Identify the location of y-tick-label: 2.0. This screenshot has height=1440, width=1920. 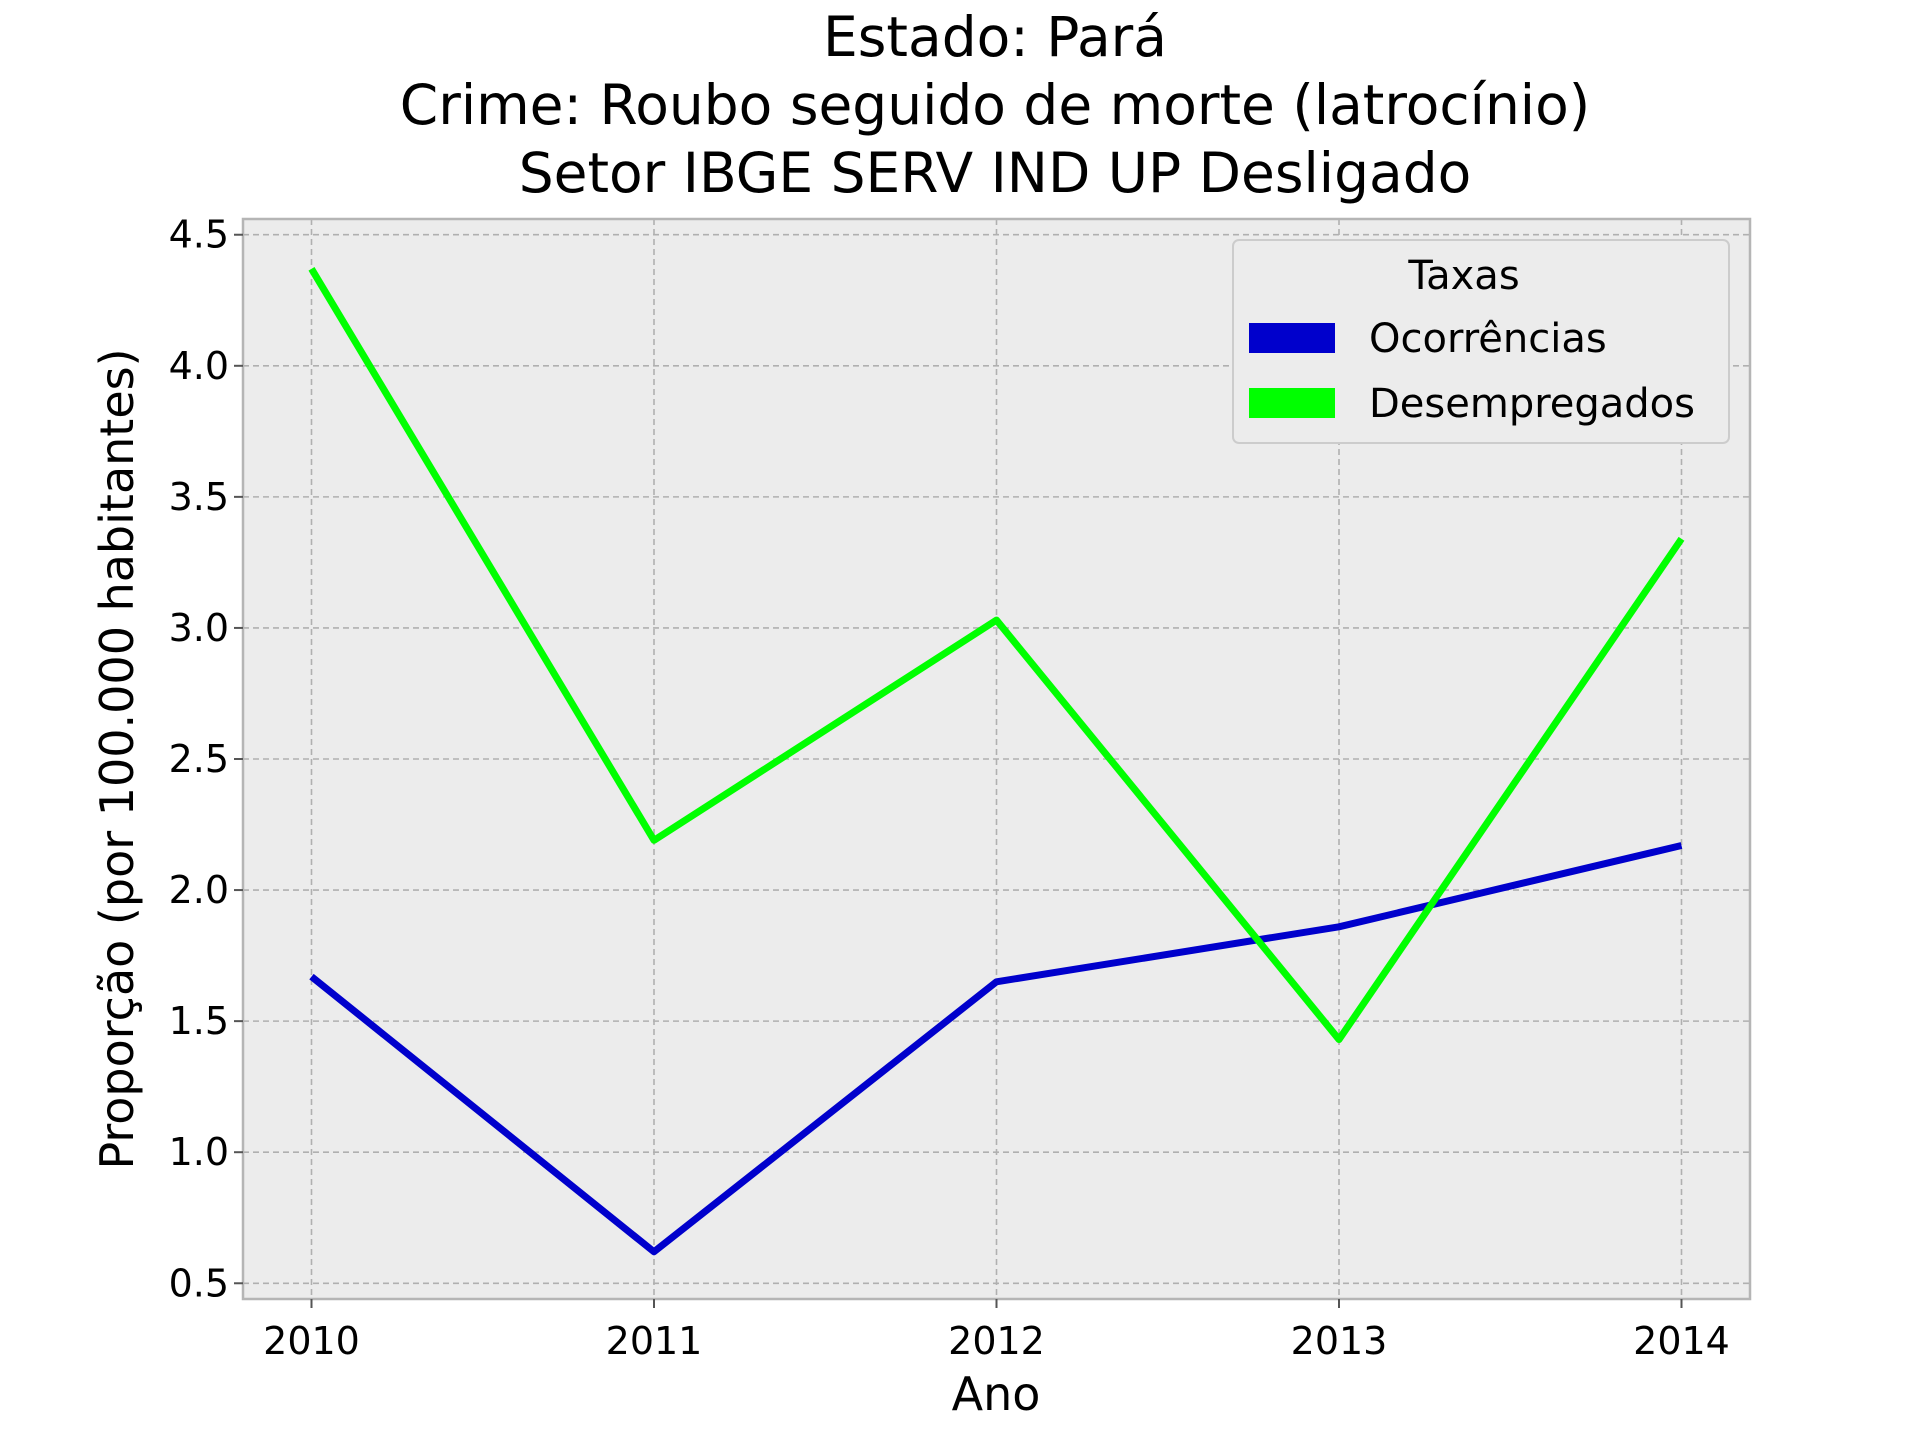
(199, 890).